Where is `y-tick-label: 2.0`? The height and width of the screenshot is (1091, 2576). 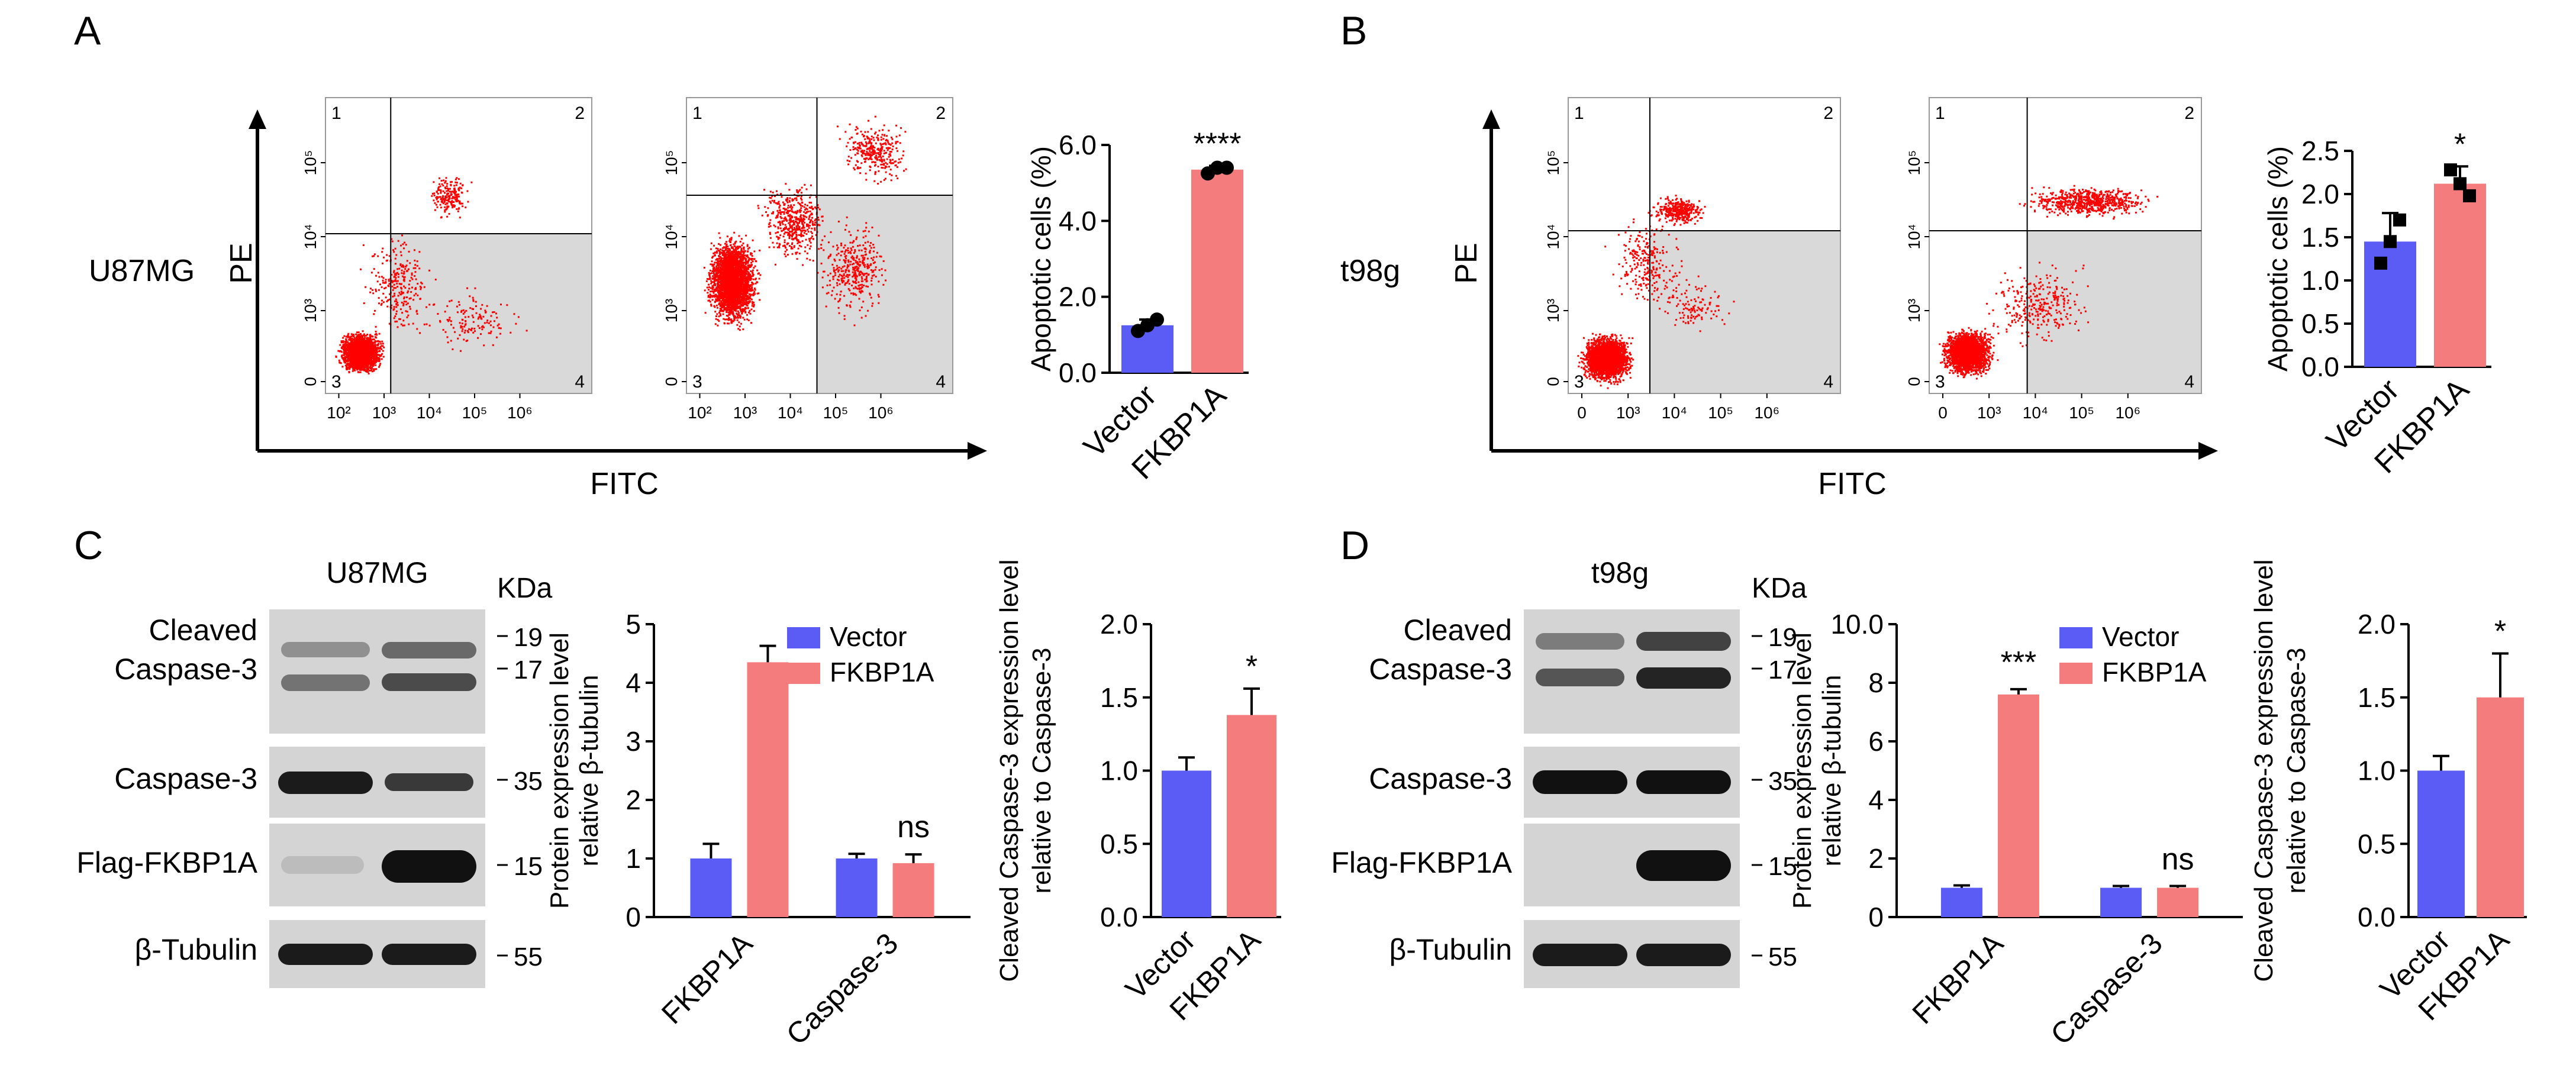 y-tick-label: 2.0 is located at coordinates (2320, 194).